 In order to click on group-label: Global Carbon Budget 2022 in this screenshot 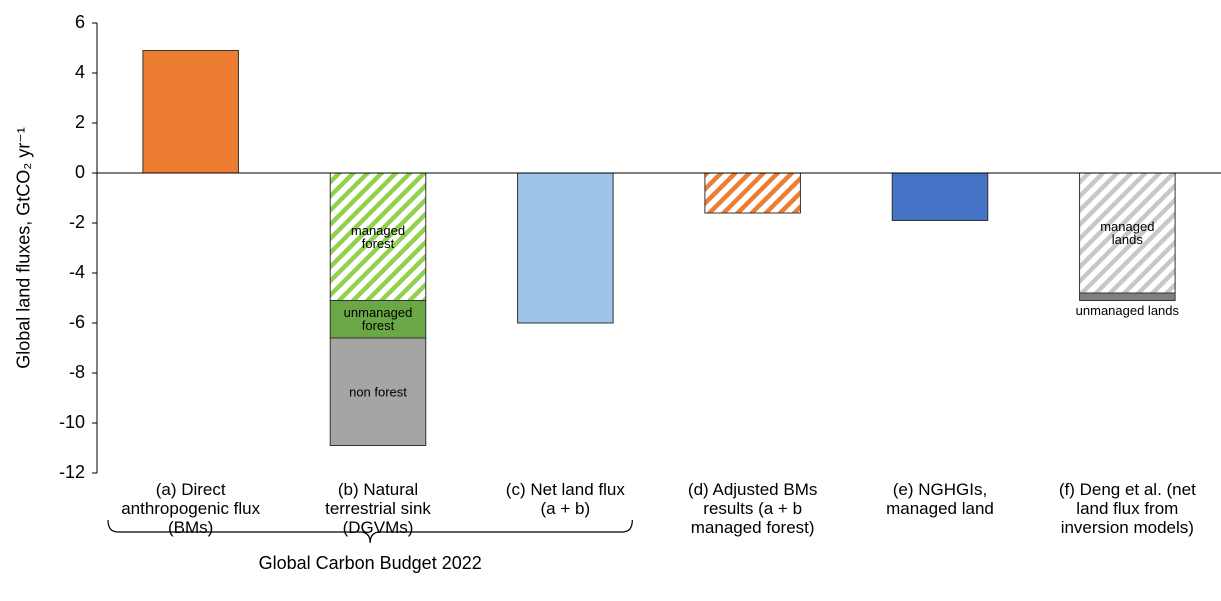, I will do `click(370, 563)`.